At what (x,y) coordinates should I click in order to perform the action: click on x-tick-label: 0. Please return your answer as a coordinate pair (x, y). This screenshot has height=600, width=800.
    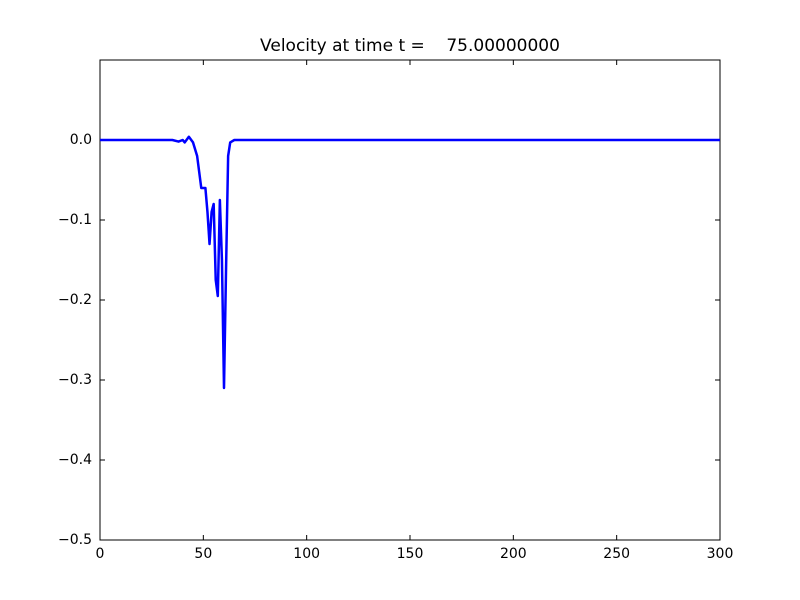
    Looking at the image, I should click on (100, 554).